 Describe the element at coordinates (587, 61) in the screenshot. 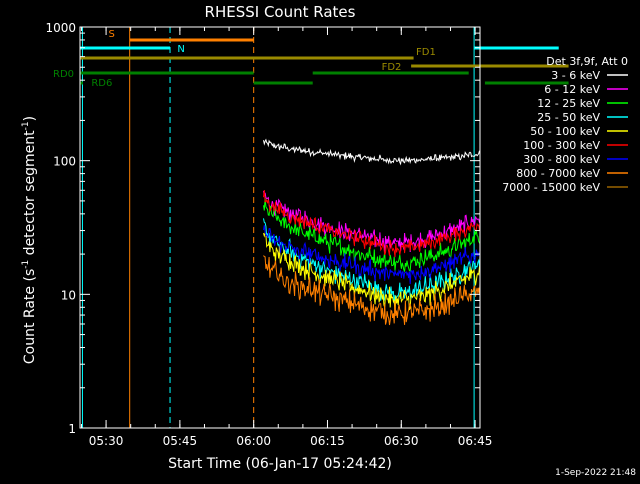

I see `legend-header: Det 3f,9f, Att 0` at that location.